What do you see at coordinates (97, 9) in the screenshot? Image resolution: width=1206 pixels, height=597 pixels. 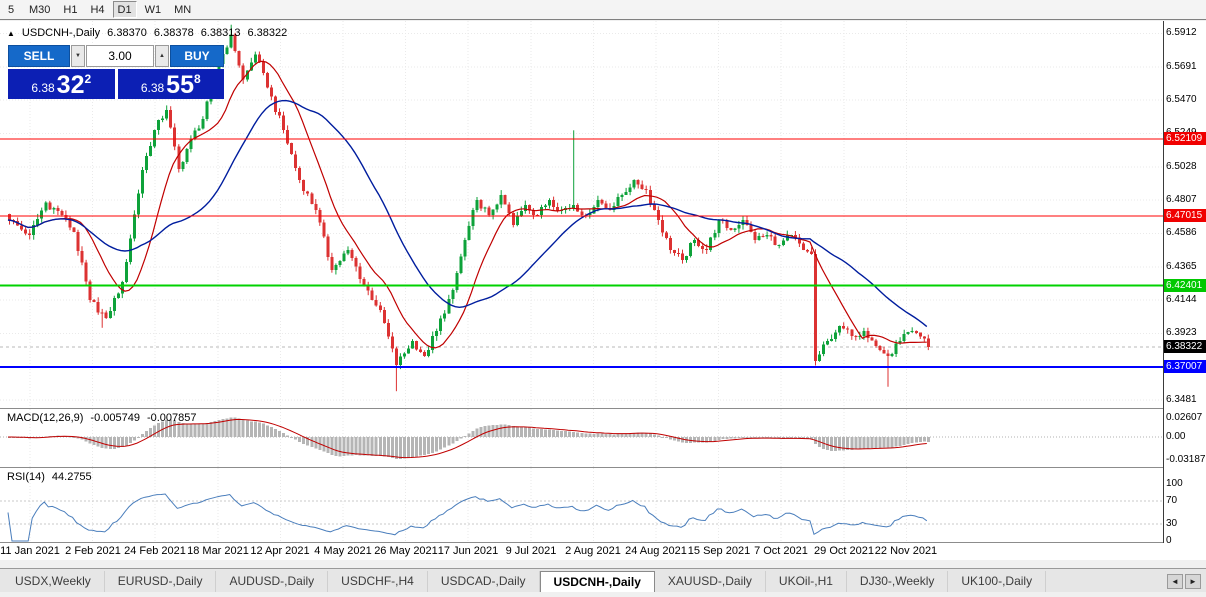 I see `timeframe-button-h4: H4` at bounding box center [97, 9].